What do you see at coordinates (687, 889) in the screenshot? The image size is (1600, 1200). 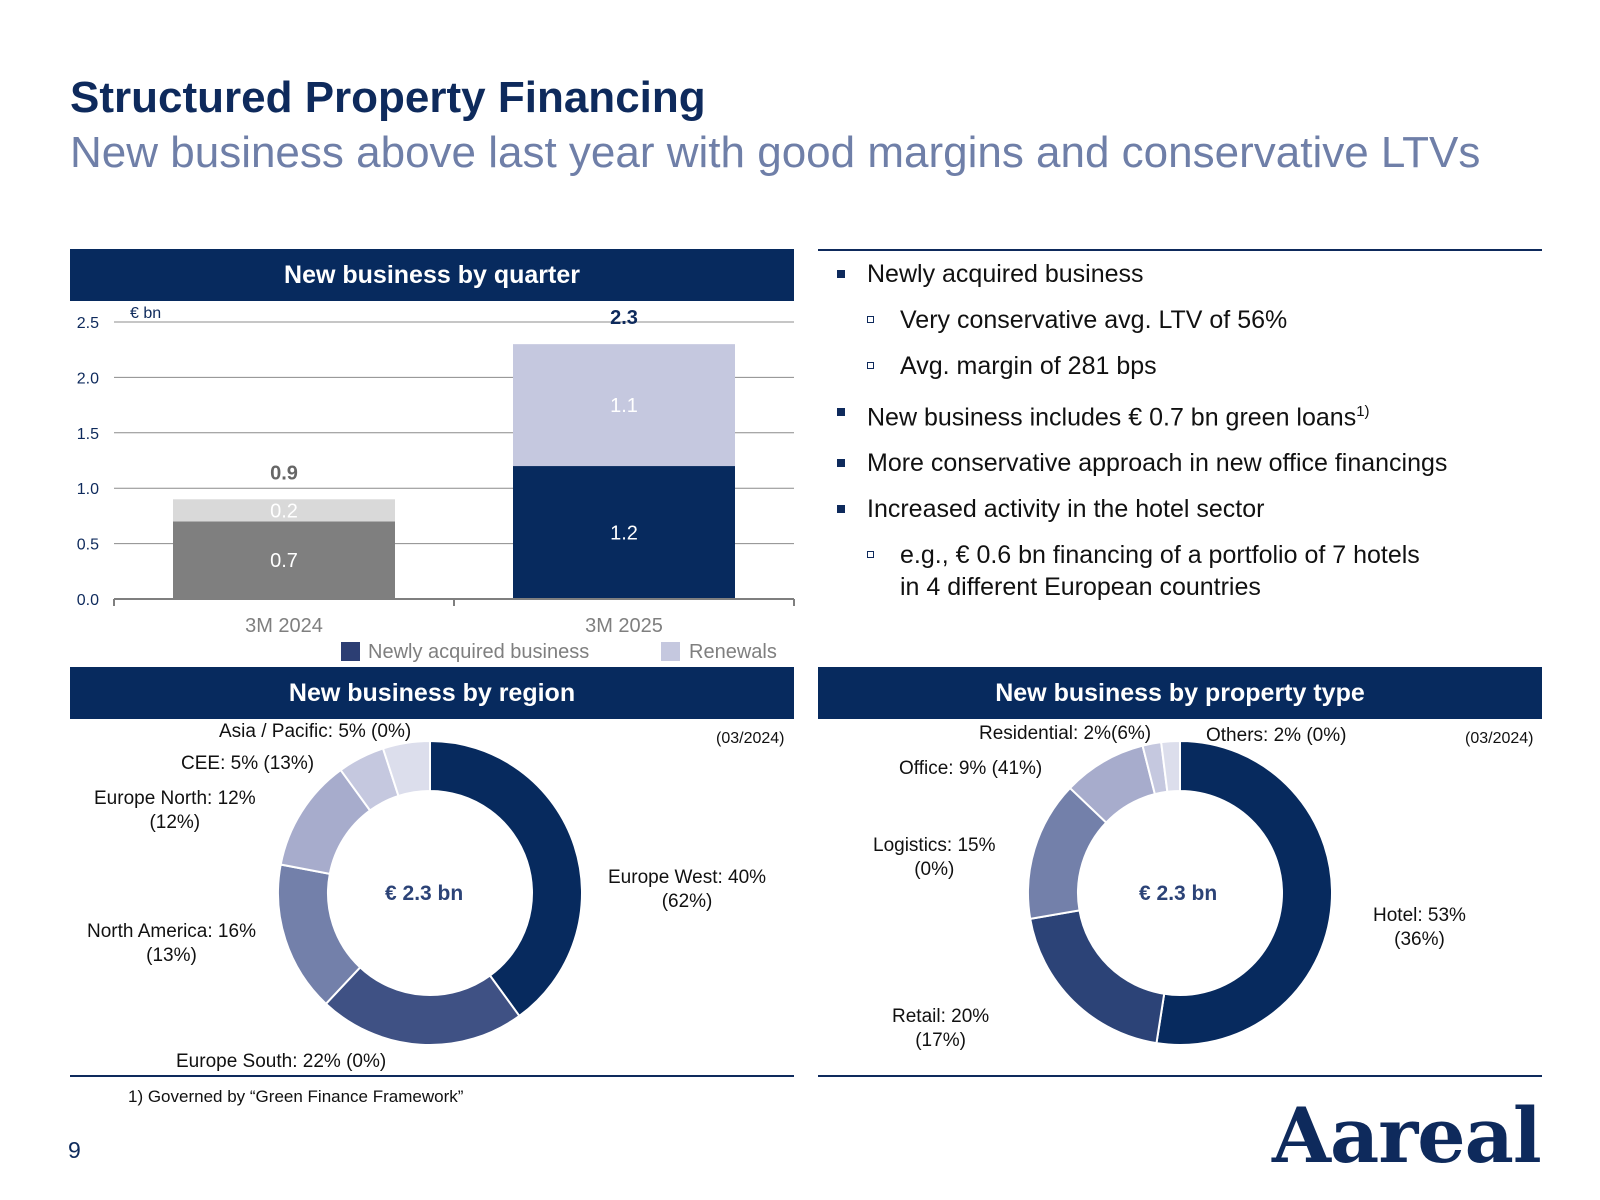 I see `label-europe-west: Europe West: 40% (62%)` at bounding box center [687, 889].